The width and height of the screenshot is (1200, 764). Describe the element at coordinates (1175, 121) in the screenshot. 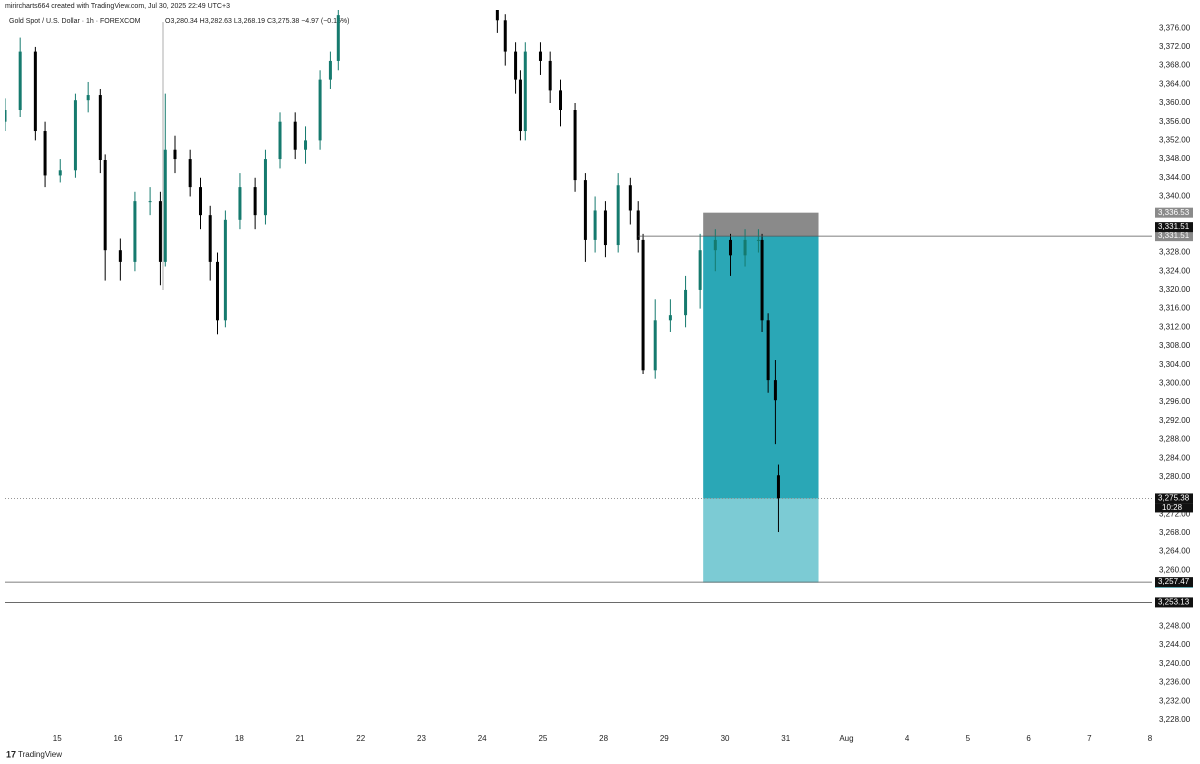

I see `y-tick-label: 3,356.00` at that location.